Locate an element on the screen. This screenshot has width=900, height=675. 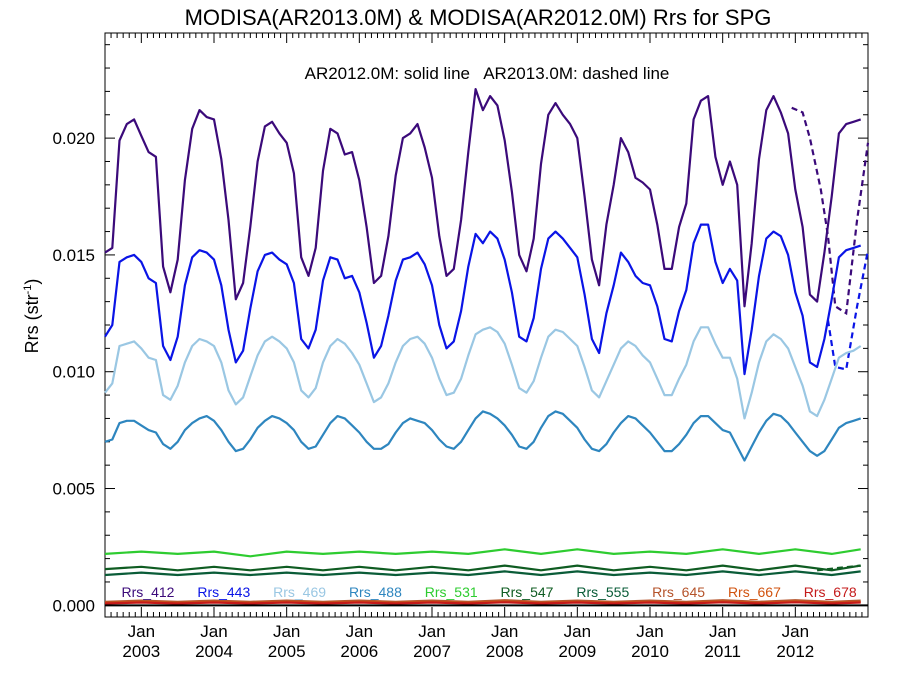
legend-item-rrs-531: Rrs_531 is located at coordinates (451, 592).